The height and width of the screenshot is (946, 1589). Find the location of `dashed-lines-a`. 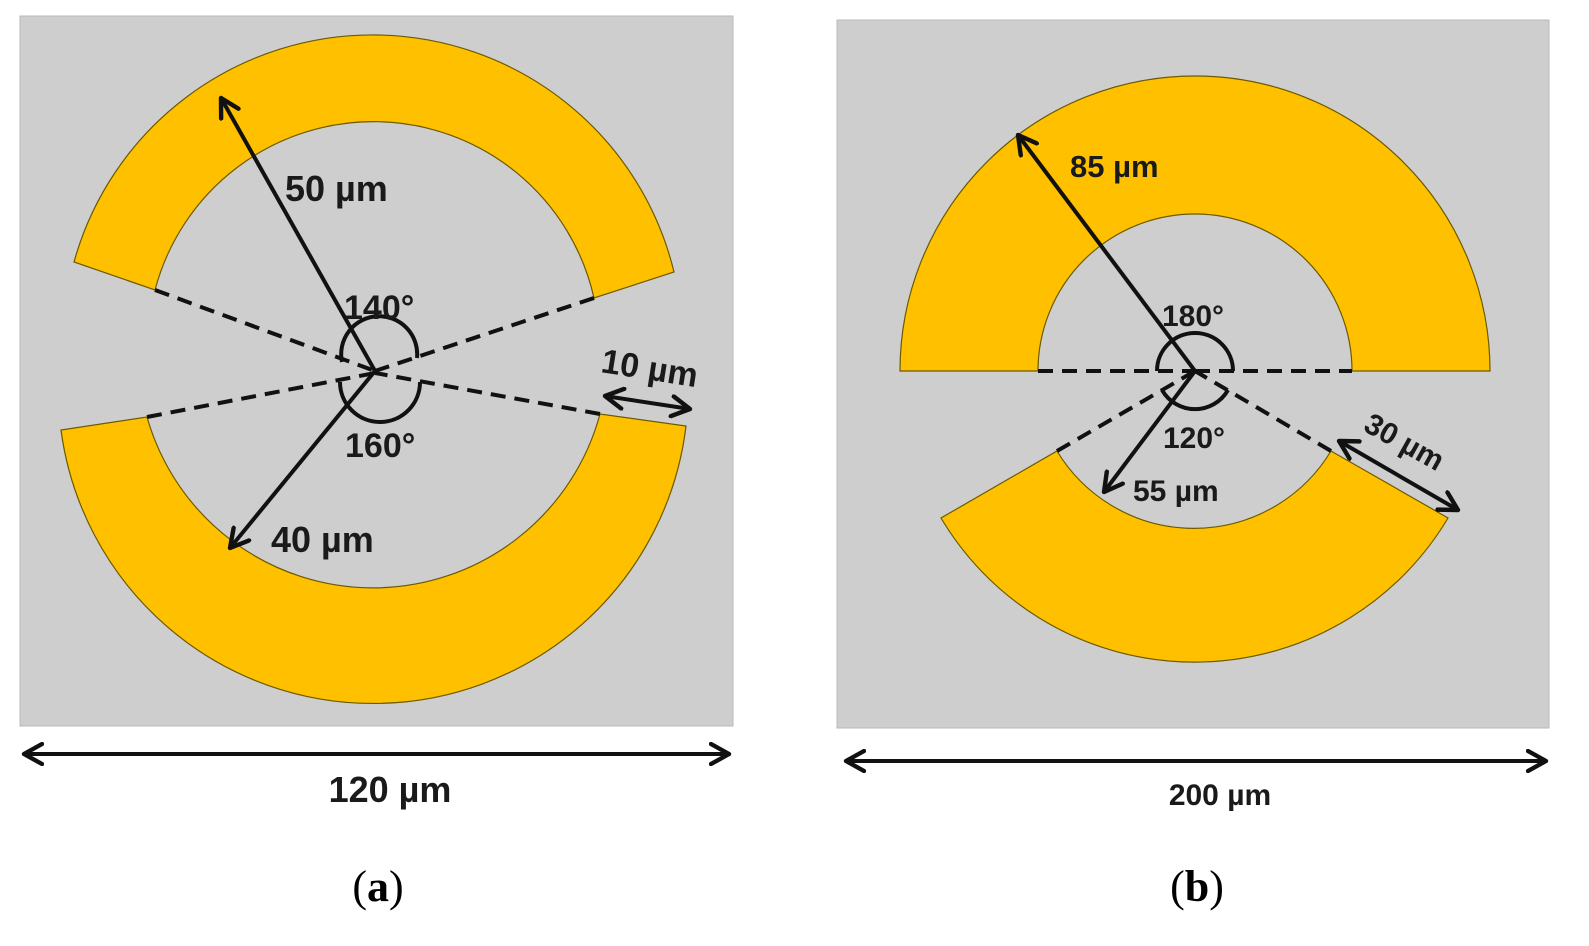

dashed-lines-a is located at coordinates (373, 353).